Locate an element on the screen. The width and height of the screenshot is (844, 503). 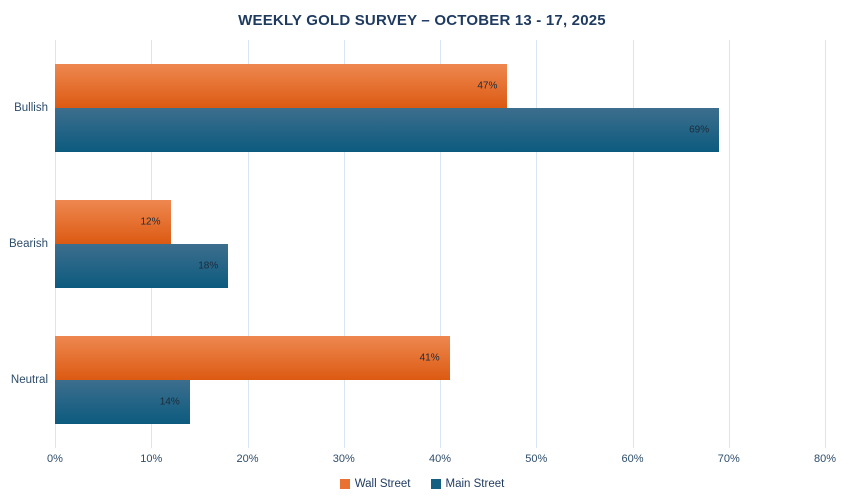
bar-bearish-main-street: 18% is located at coordinates (142, 266).